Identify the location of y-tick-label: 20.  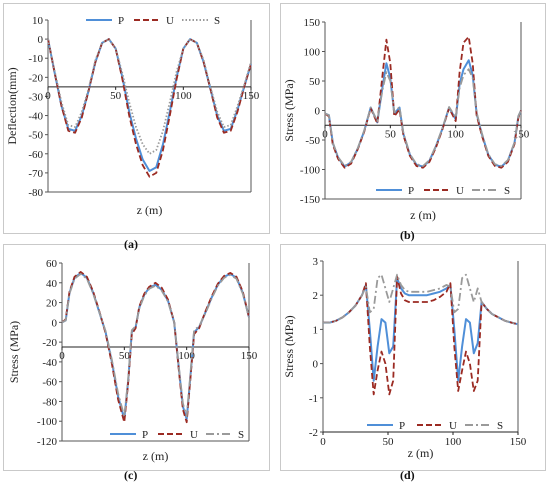
(52, 304).